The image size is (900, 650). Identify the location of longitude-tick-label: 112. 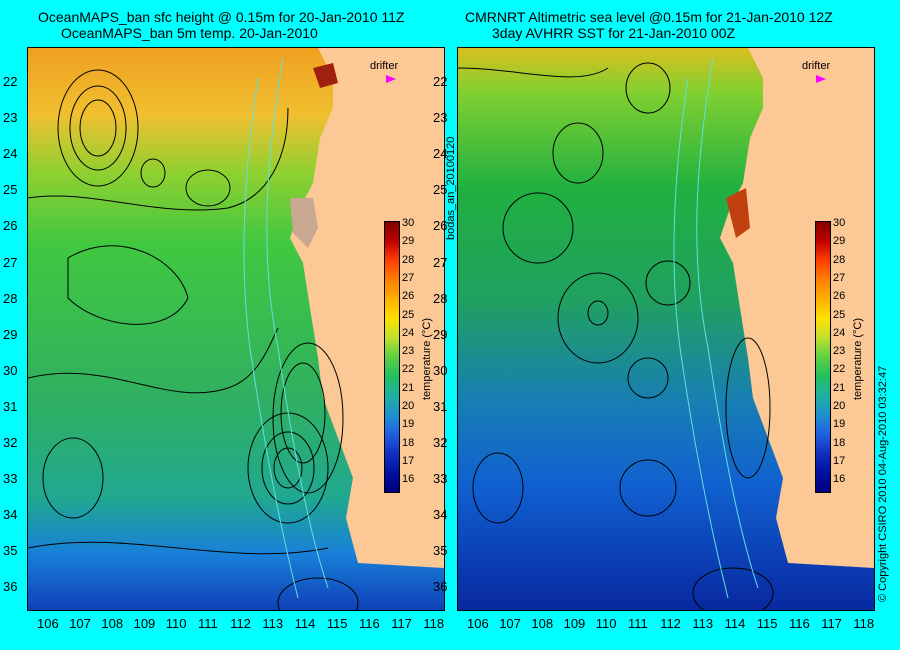
(670, 623).